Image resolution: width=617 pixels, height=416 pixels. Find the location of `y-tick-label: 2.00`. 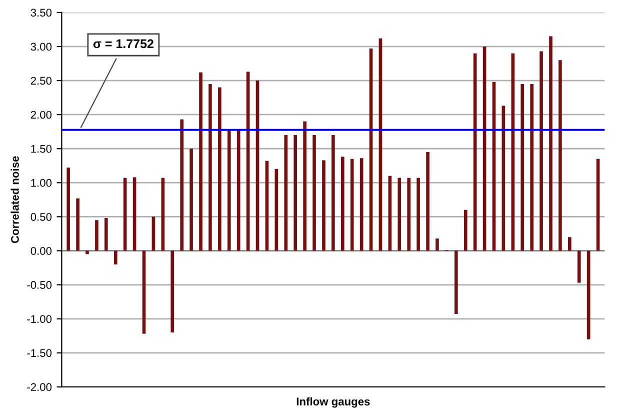

y-tick-label: 2.00 is located at coordinates (41, 114).